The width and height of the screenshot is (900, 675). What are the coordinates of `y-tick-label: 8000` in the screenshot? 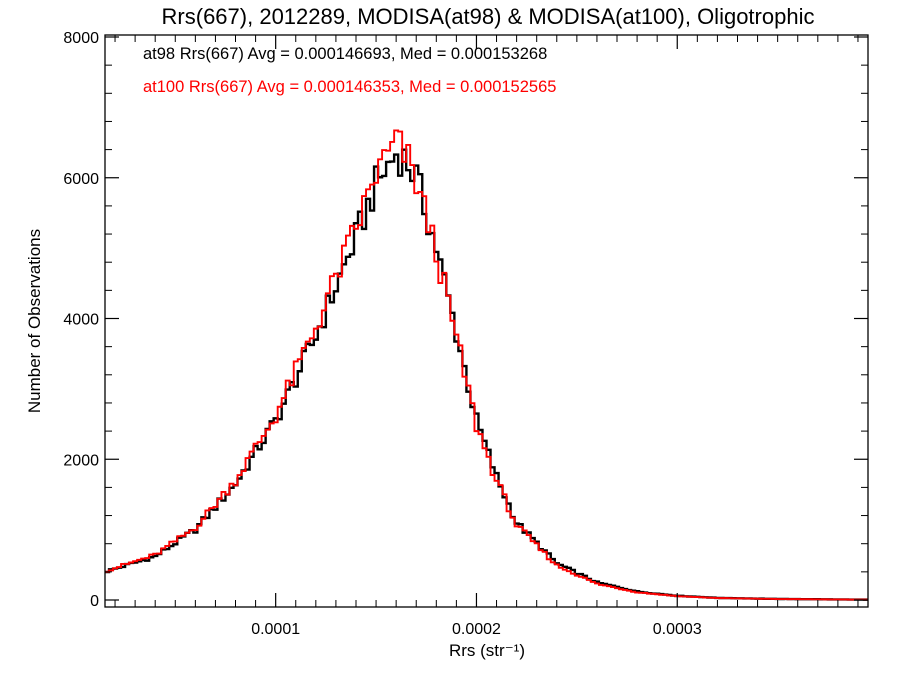 It's located at (81, 38).